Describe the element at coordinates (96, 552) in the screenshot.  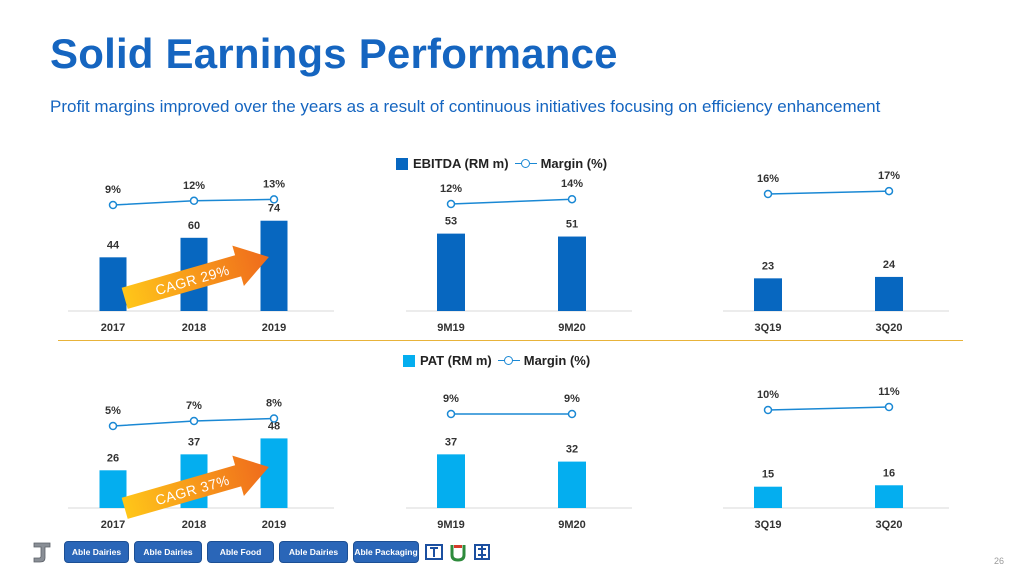
I see `brand-logo-able-dairies: Able Dairies` at that location.